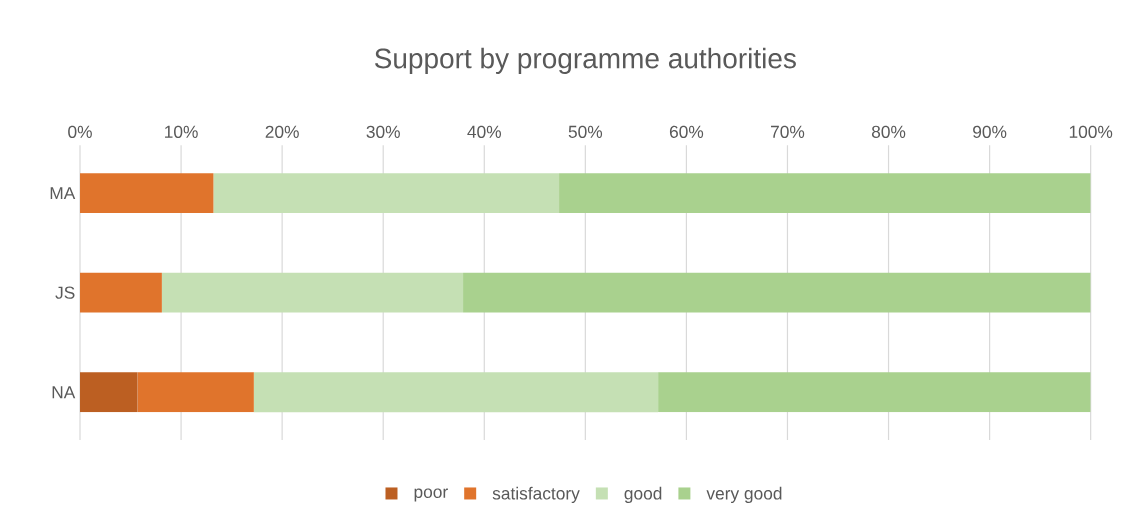  I want to click on x-tick-label: 40%, so click(484, 131).